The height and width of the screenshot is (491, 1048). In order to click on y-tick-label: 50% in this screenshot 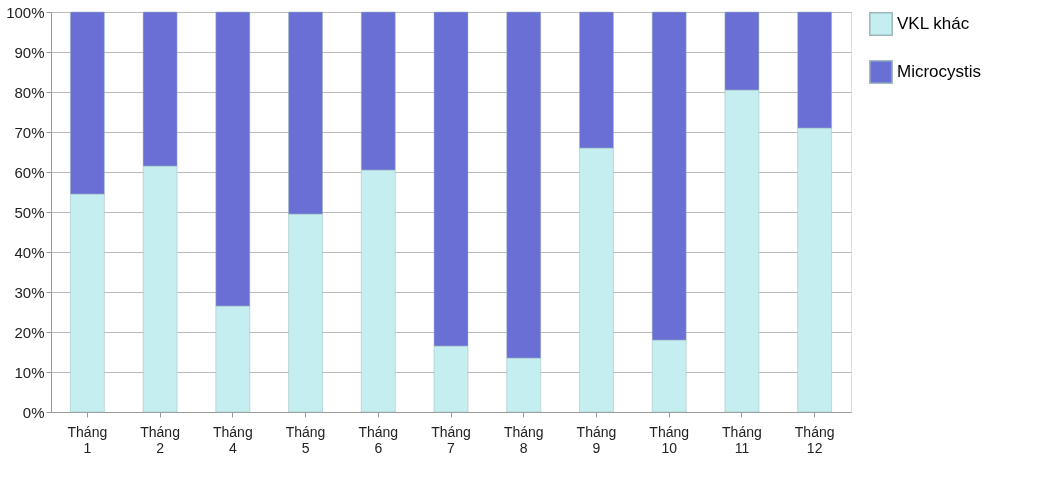, I will do `click(29, 212)`.